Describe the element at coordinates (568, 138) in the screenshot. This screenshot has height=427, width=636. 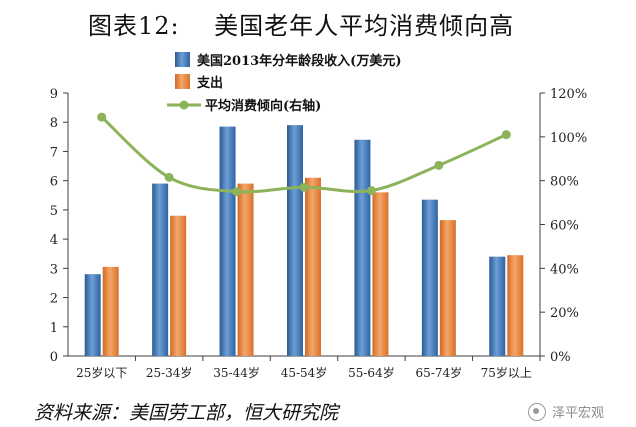
I see `y-tick-label-right: 100%` at that location.